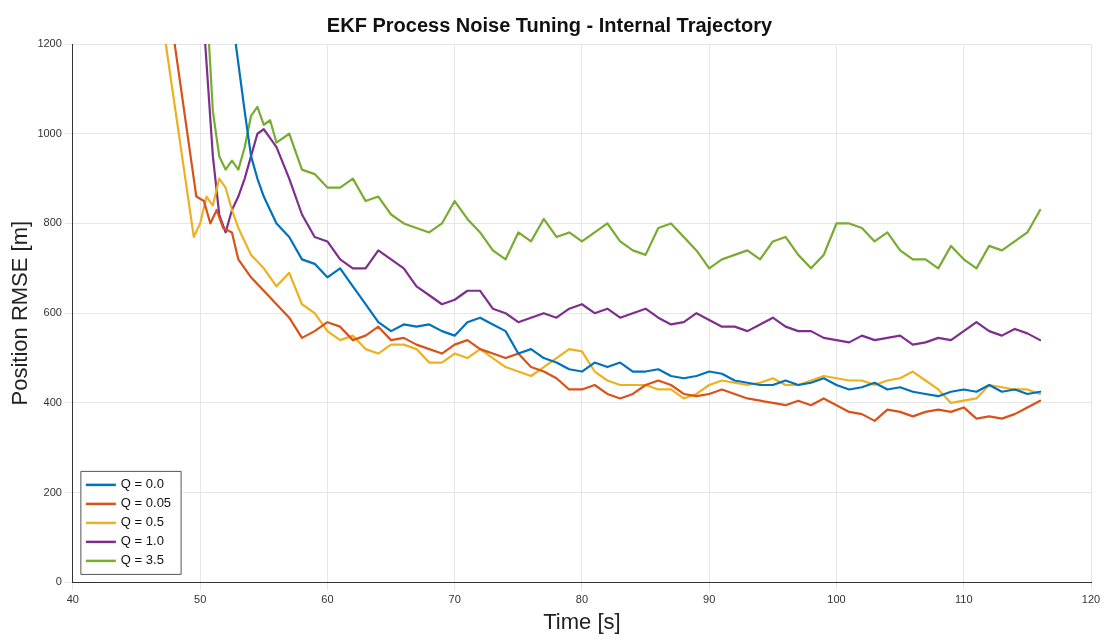 The height and width of the screenshot is (644, 1113). I want to click on legend-label: Q = 0.0, so click(142, 484).